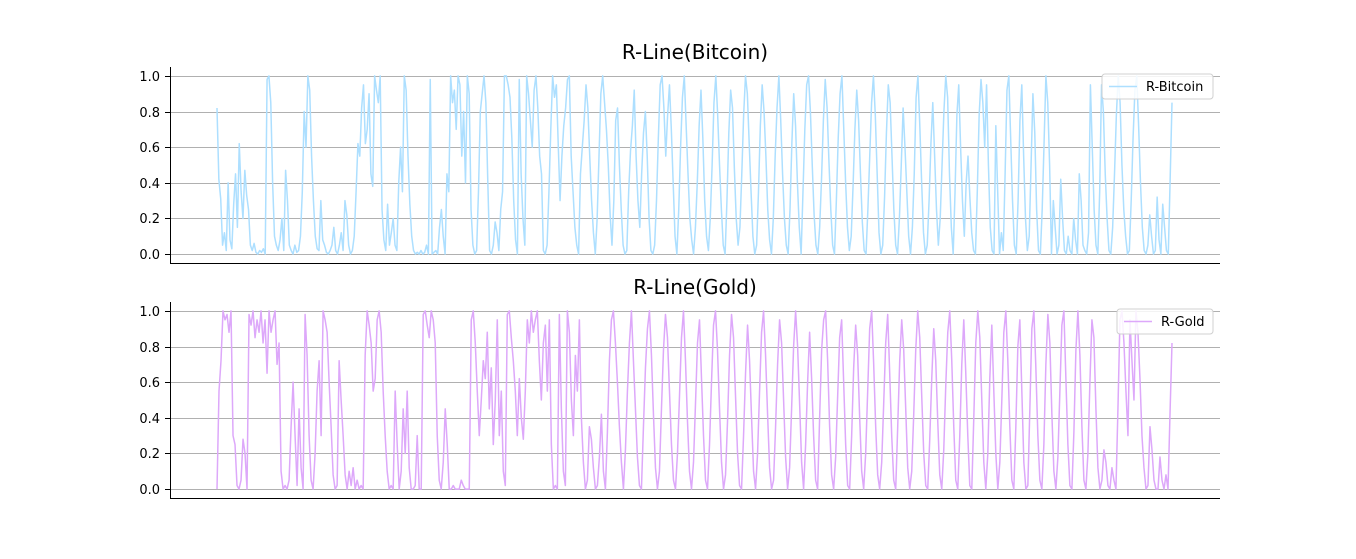 The width and height of the screenshot is (1356, 559). Describe the element at coordinates (149, 113) in the screenshot. I see `bitcoin-y-tick-label: 0.8` at that location.